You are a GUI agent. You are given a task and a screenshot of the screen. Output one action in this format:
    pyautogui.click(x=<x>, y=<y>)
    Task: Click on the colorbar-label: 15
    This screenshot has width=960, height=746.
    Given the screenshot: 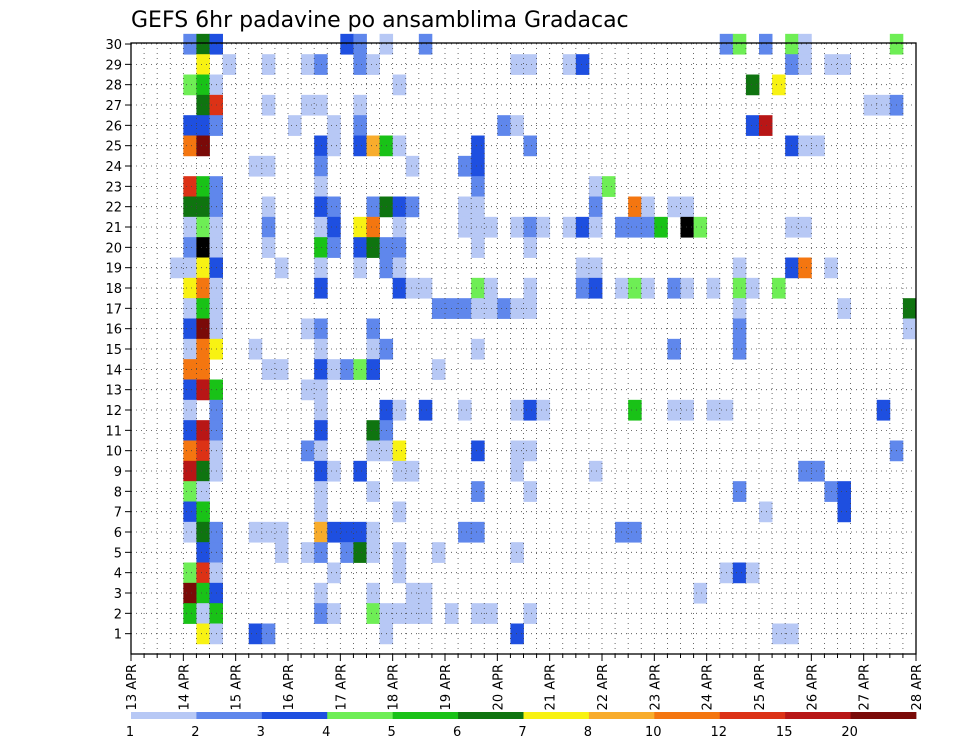 What is the action you would take?
    pyautogui.click(x=784, y=732)
    